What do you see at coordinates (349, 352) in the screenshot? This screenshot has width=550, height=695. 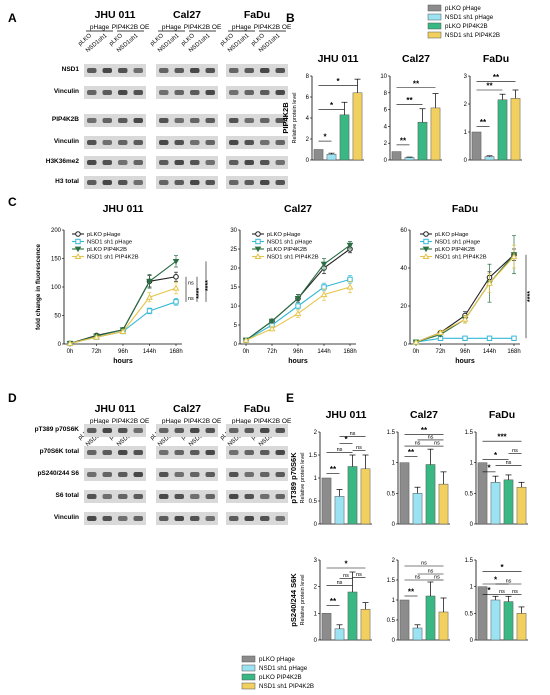 I see `x-tick-label: 168h` at bounding box center [349, 352].